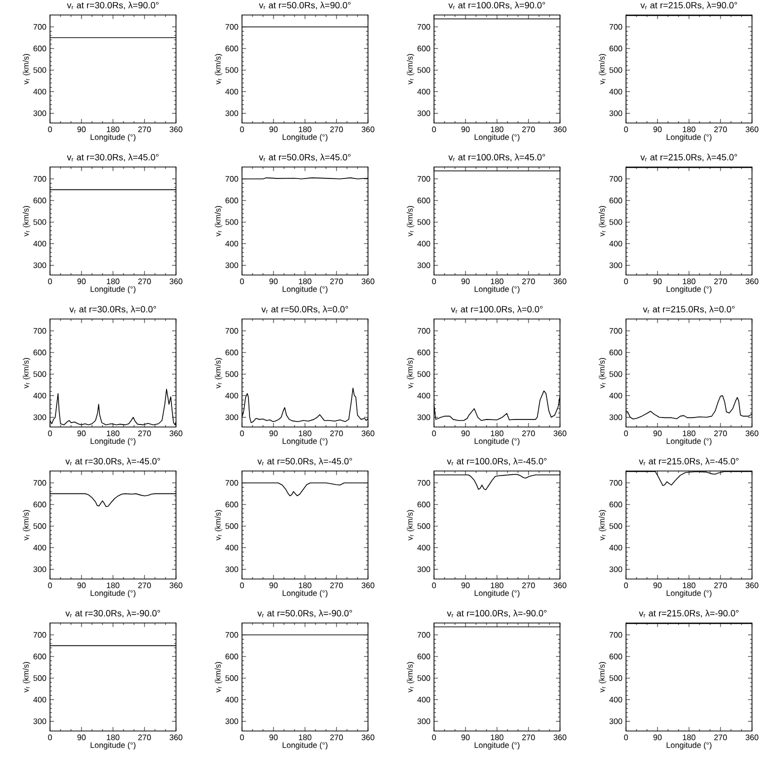 This screenshot has height=768, width=768. Describe the element at coordinates (497, 6) in the screenshot. I see `chart-title: v$_{r}$ at r=100.0Rs, λ=90.0°` at that location.